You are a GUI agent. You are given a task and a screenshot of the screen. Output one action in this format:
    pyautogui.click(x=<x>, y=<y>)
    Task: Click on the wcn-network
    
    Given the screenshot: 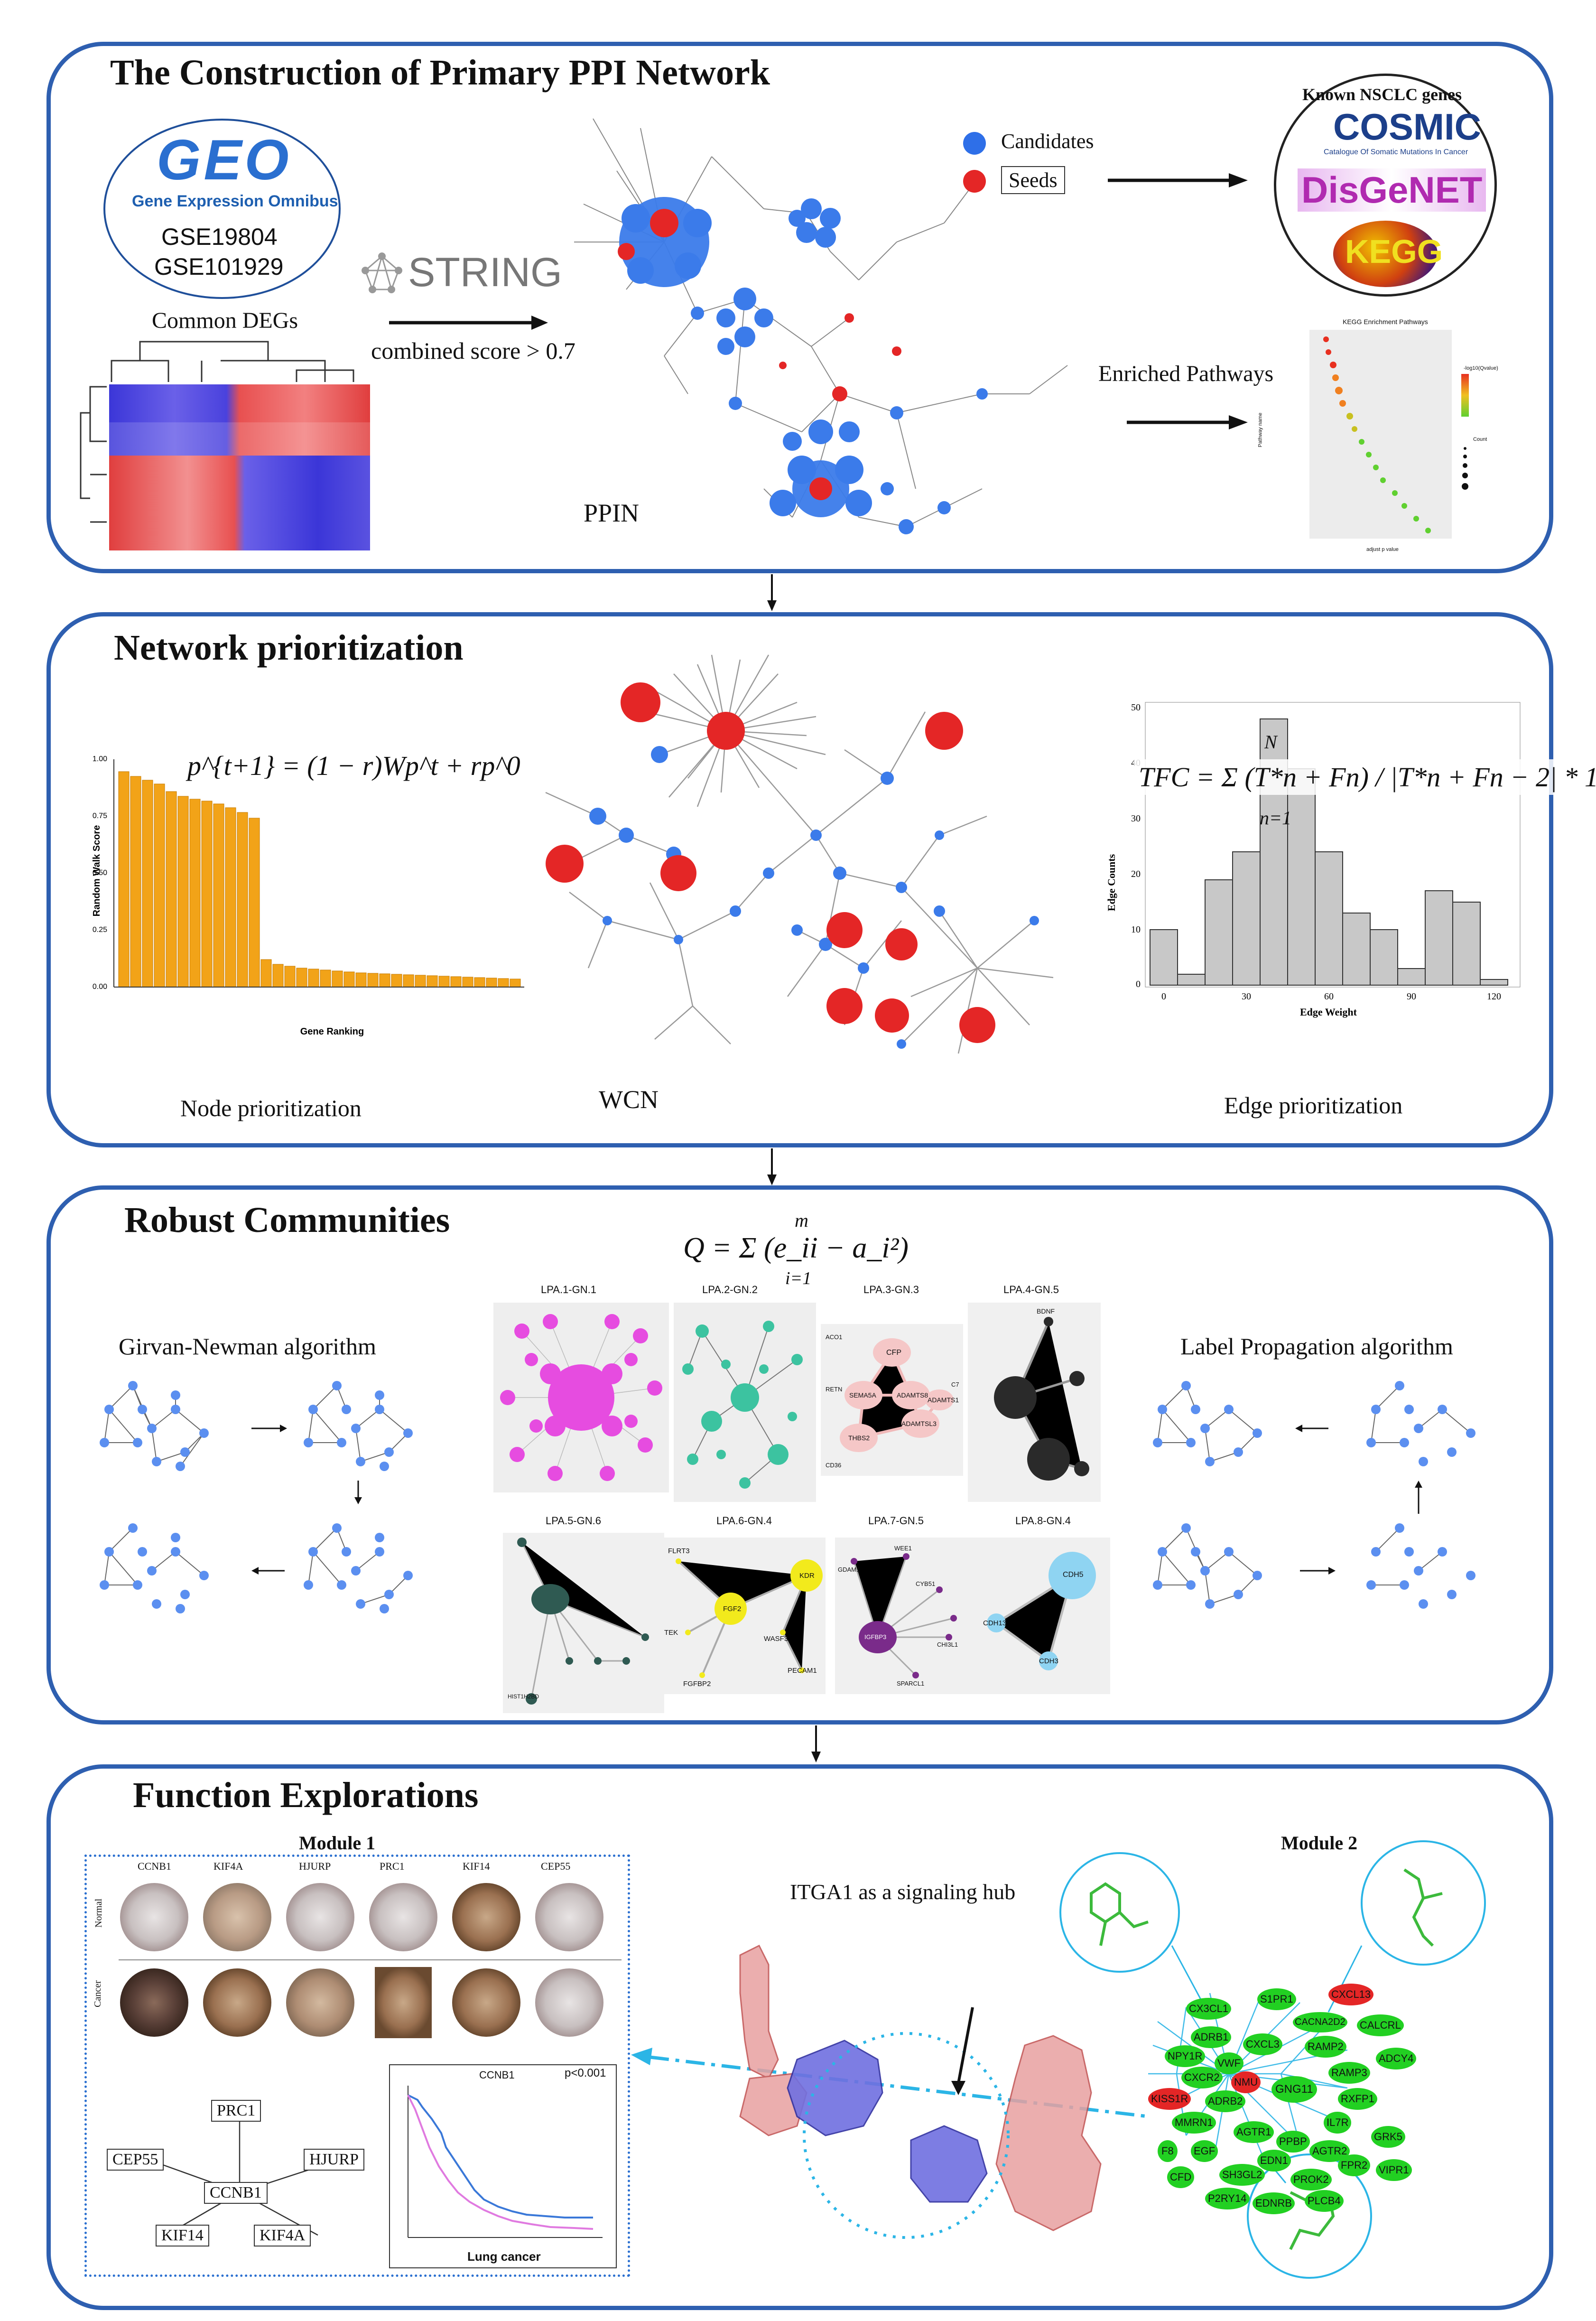 What is the action you would take?
    pyautogui.click(x=799, y=854)
    